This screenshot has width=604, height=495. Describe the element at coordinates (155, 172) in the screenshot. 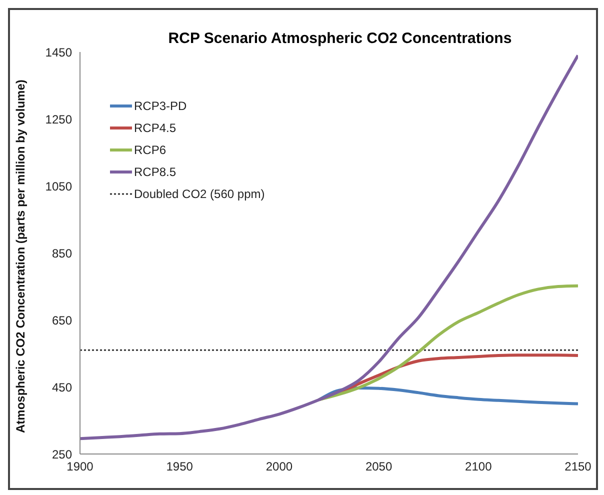

I see `legend-label: RCP8.5` at that location.